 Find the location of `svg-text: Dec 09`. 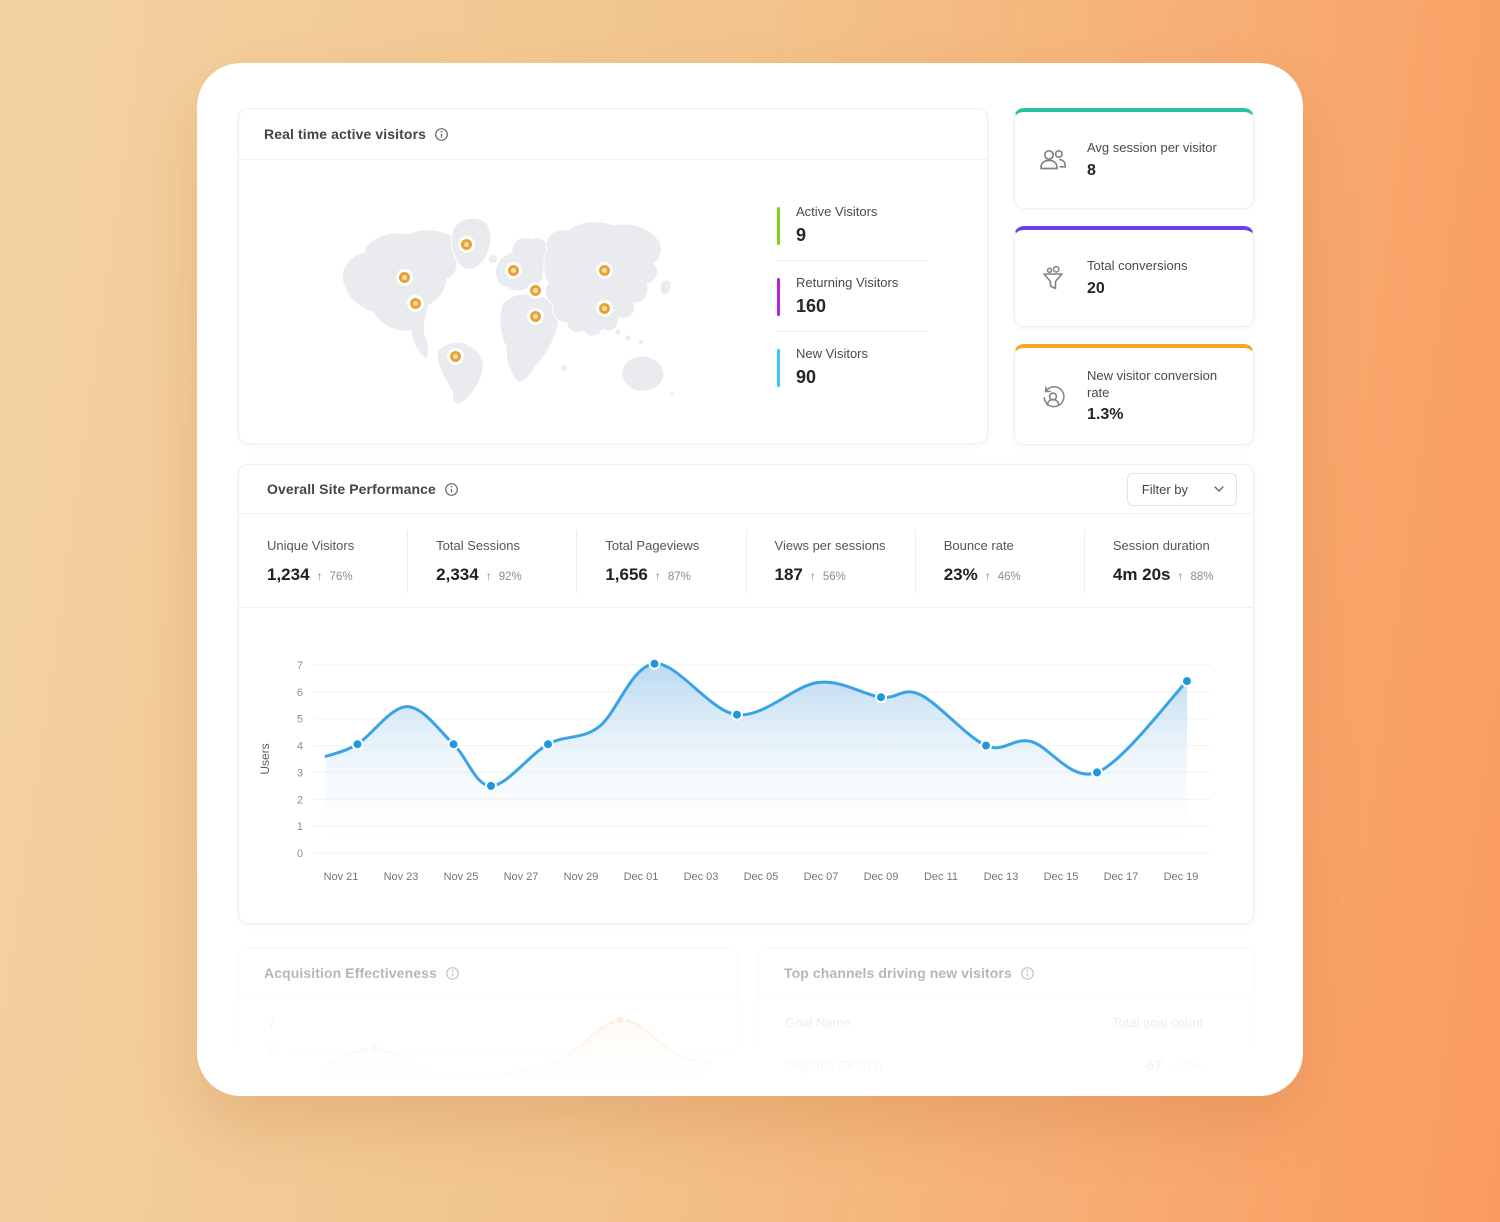

svg-text: Dec 09 is located at coordinates (881, 877).